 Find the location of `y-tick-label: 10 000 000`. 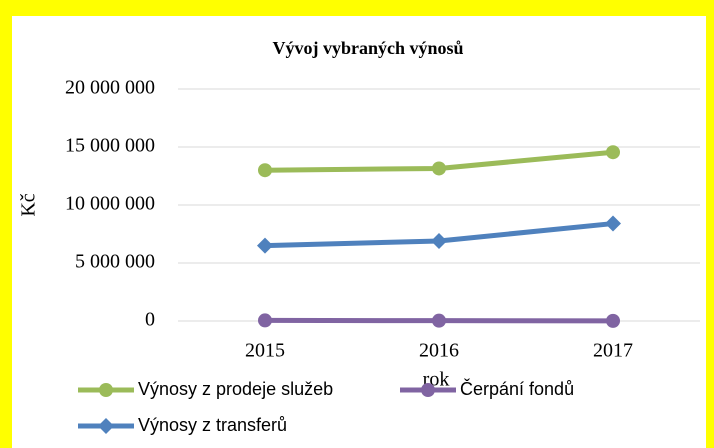

y-tick-label: 10 000 000 is located at coordinates (110, 204).